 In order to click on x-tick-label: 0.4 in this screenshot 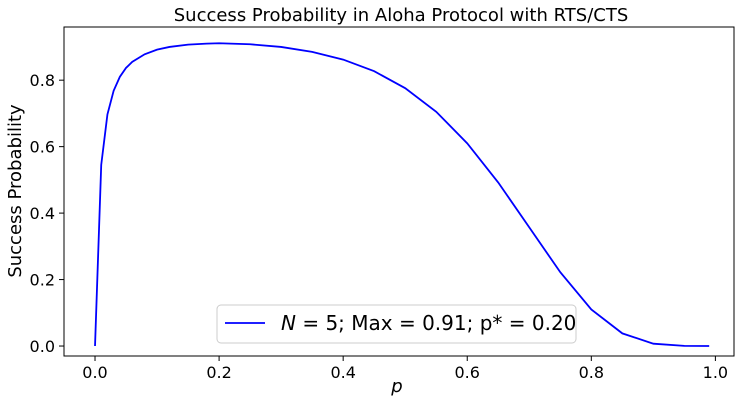, I will do `click(342, 372)`.